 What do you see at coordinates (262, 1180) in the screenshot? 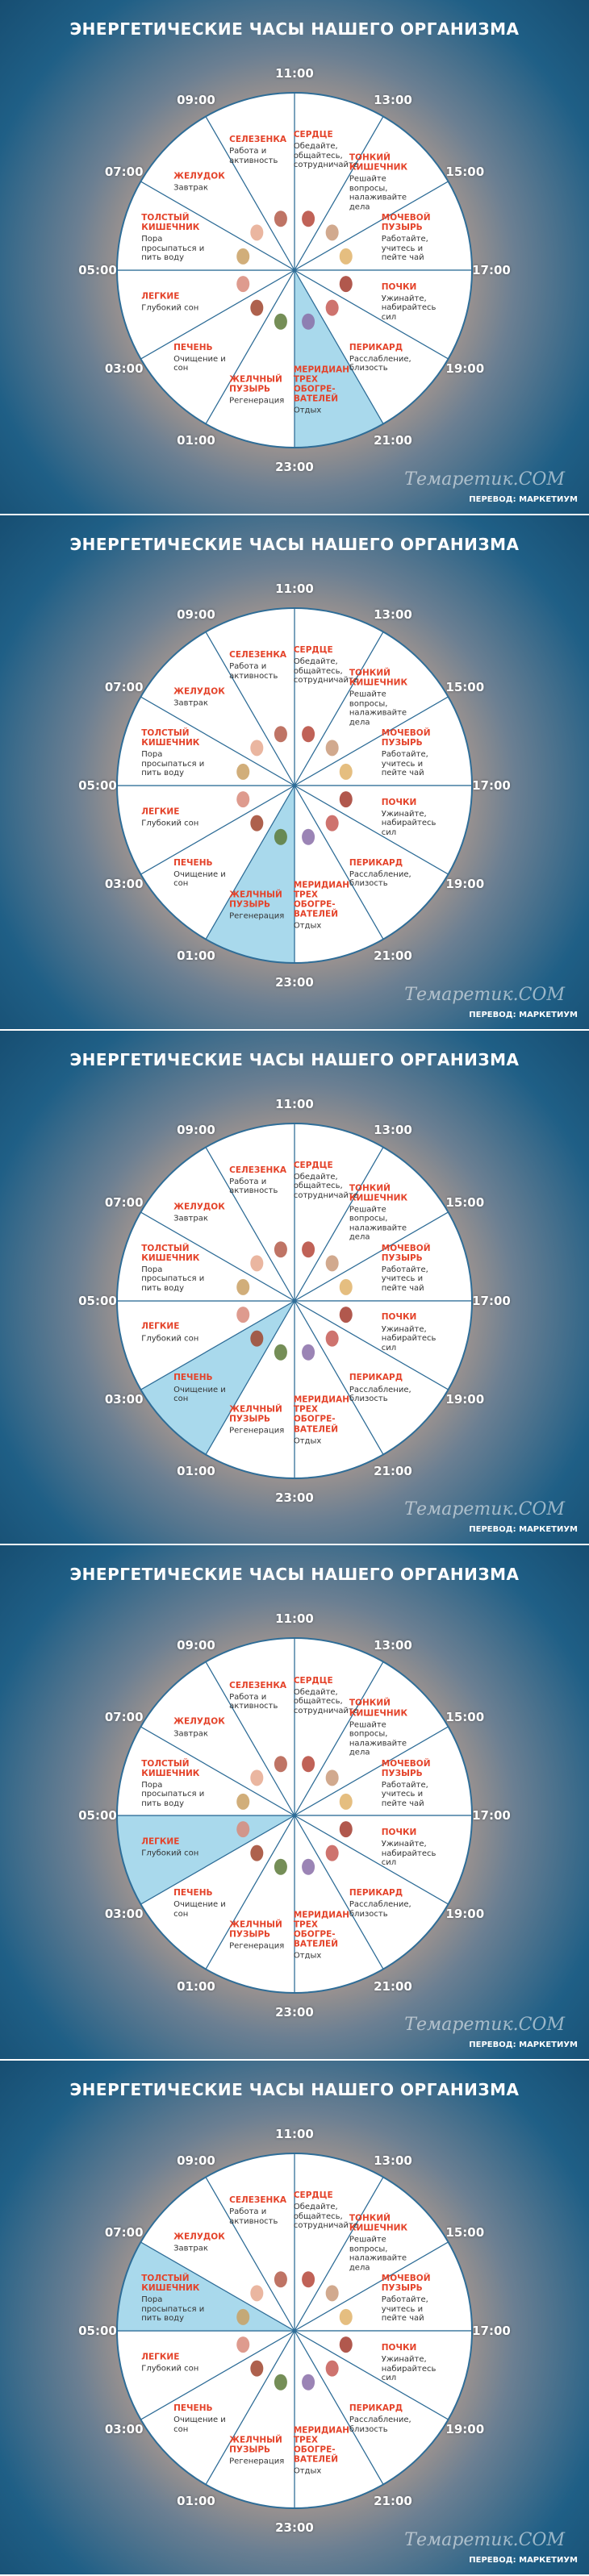
I see `sector-label: СЕЛЕЗЕНКА Работа и активность` at bounding box center [262, 1180].